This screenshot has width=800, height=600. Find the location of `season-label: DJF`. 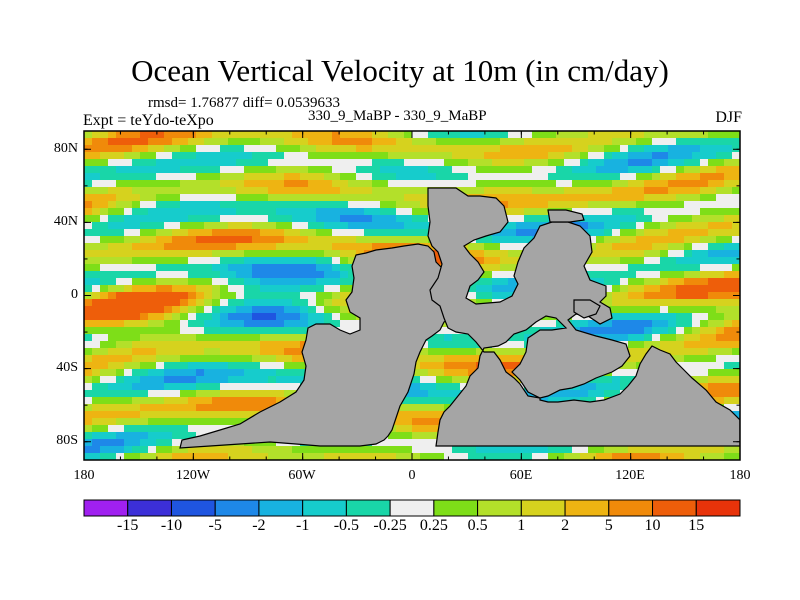

season-label: DJF is located at coordinates (728, 117).